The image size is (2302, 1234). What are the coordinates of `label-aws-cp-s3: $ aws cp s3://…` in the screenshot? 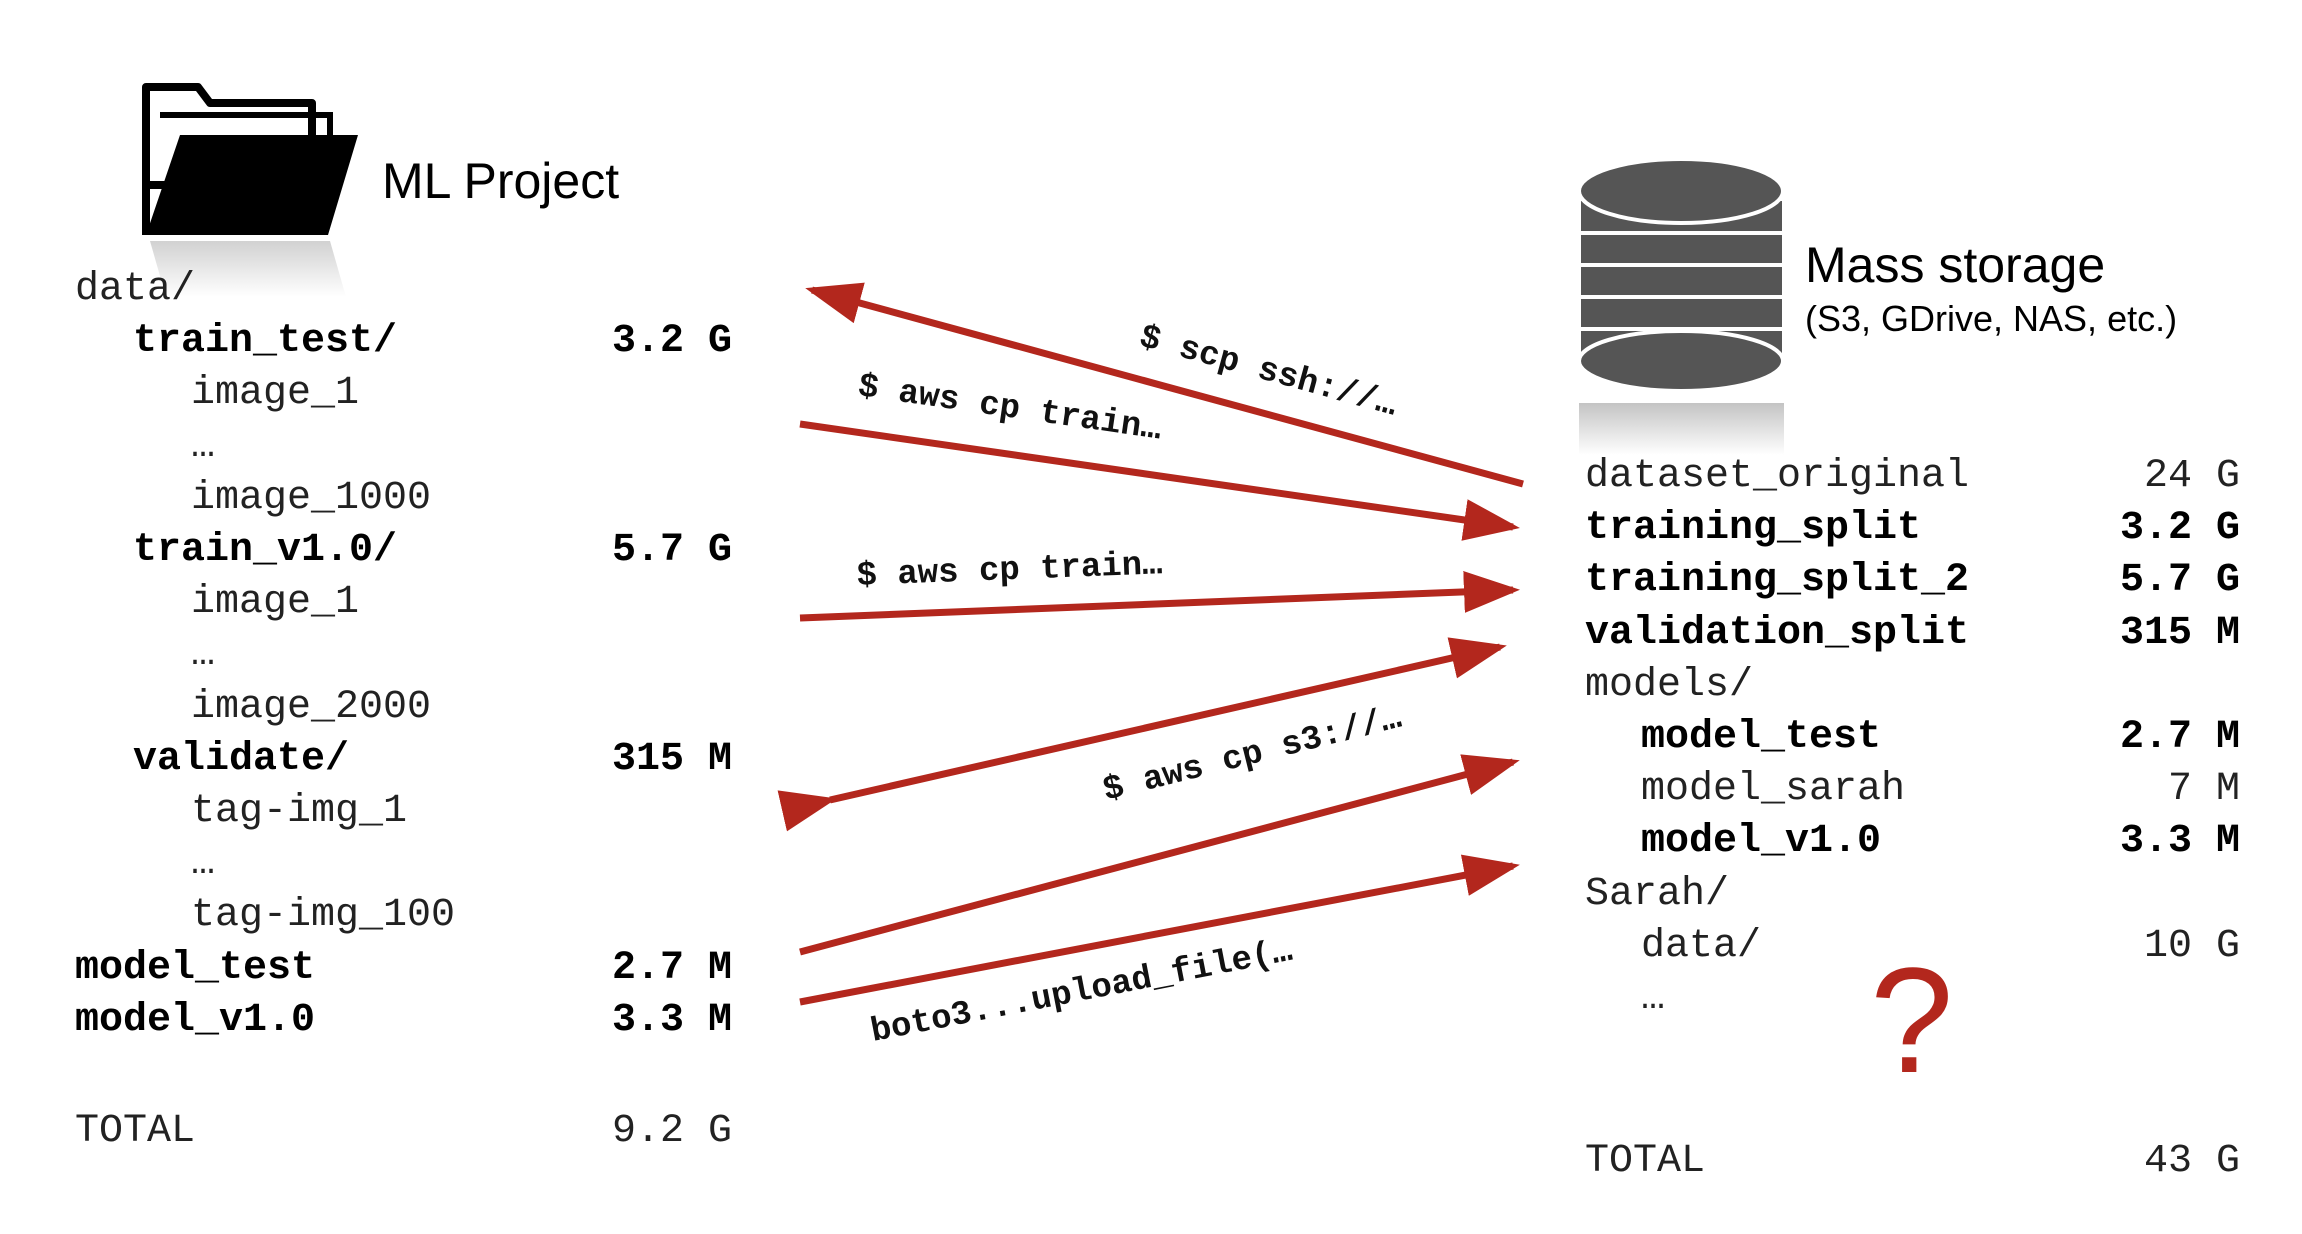 It's located at (1252, 755).